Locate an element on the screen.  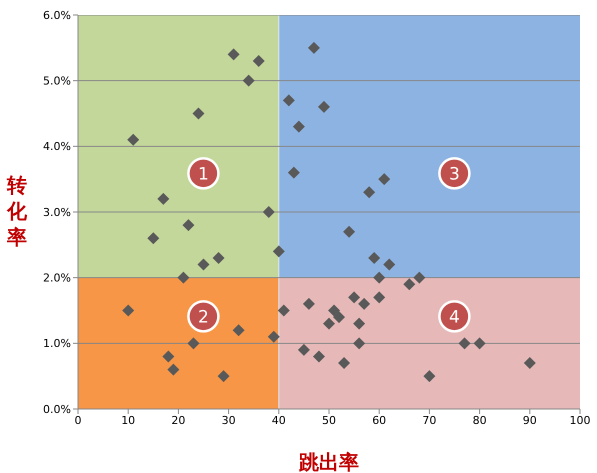
x-tick-label: 20 is located at coordinates (178, 420).